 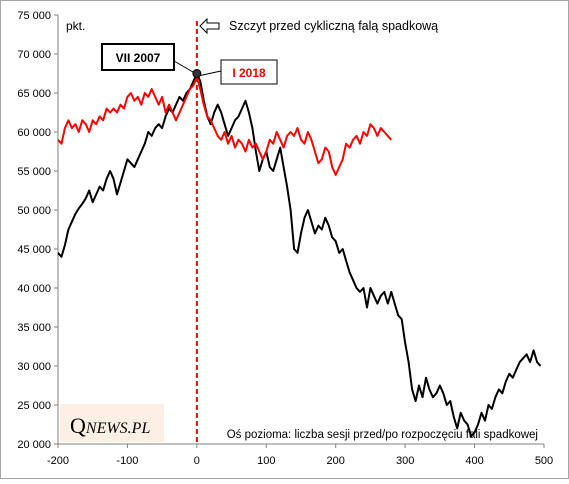 I want to click on brand-logo: QNEWS.PL, so click(x=112, y=423).